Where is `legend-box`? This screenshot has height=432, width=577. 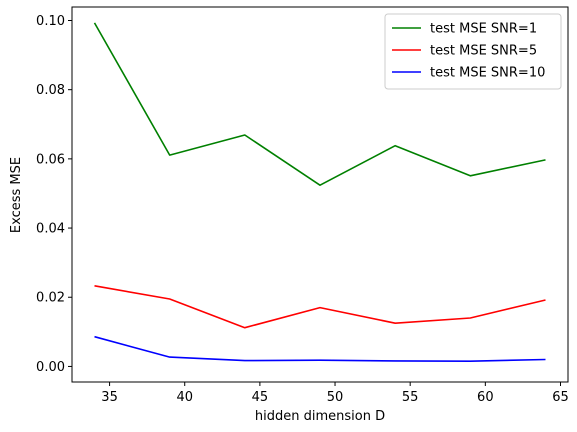 legend-box is located at coordinates (473, 51).